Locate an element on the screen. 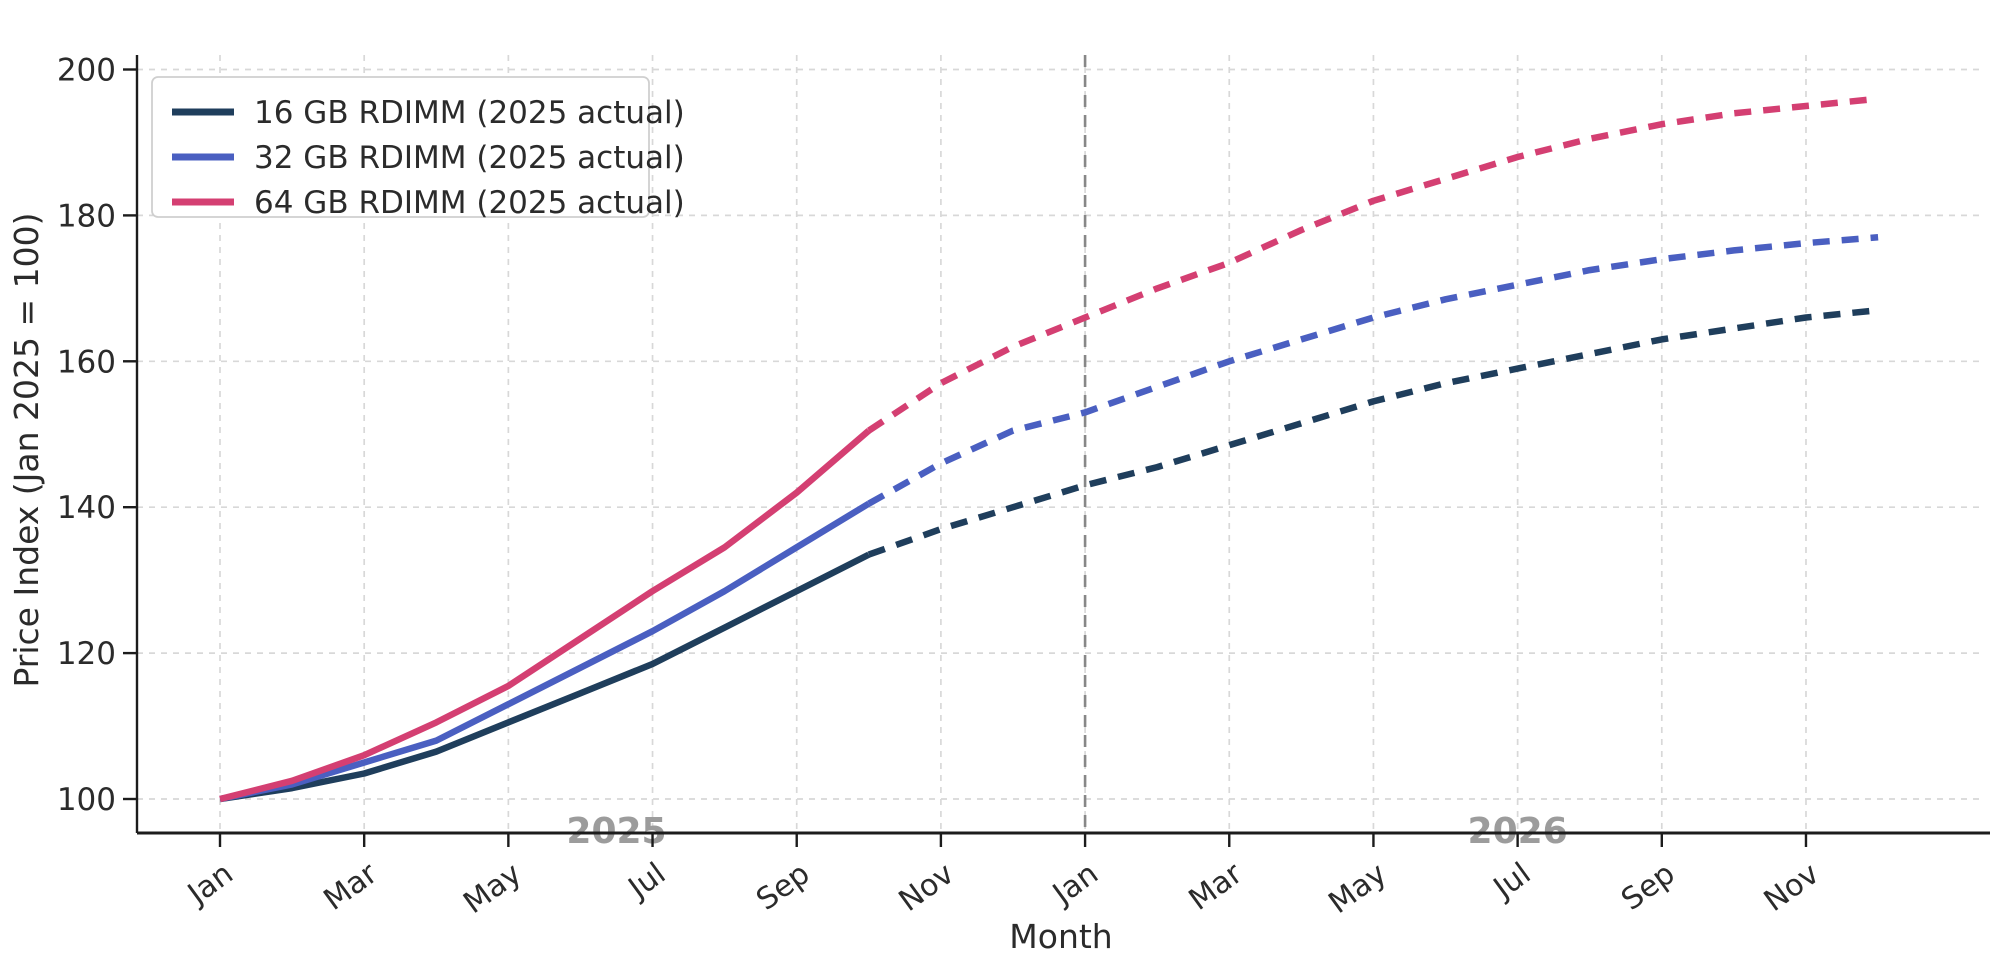 This screenshot has height=980, width=2008. legend-label-16gb: 16 GB RDIMM (2025 actual) is located at coordinates (469, 113).